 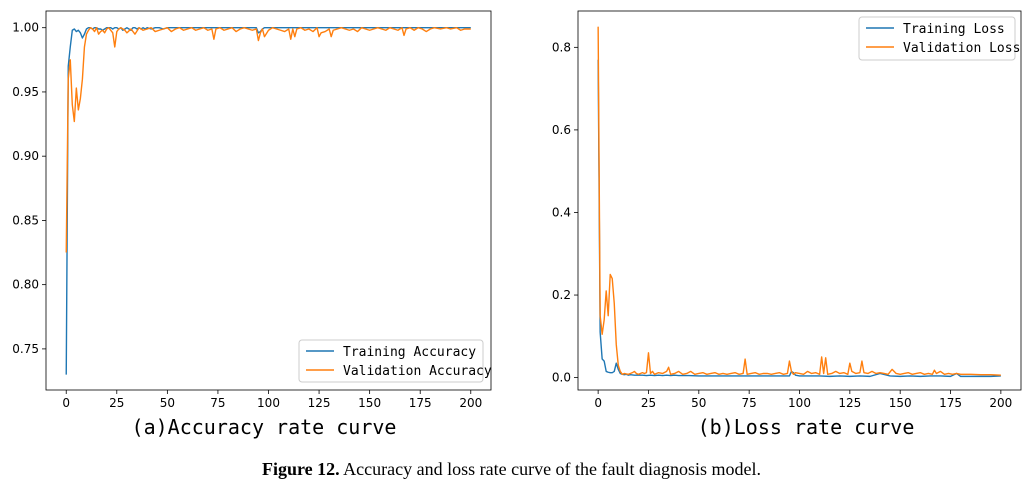 I want to click on loss-x-tick-label: 50, so click(x=698, y=403).